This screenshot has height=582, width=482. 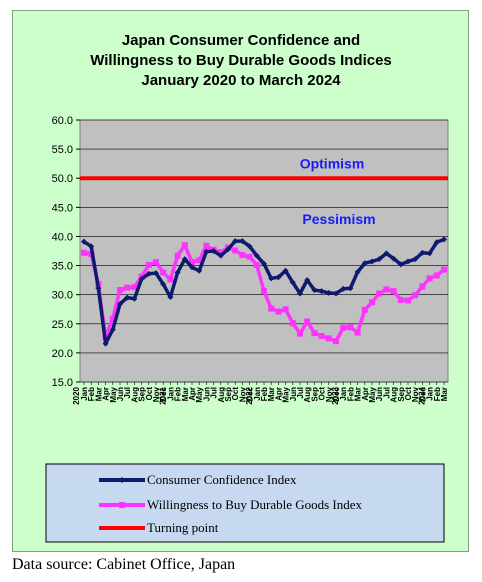 What do you see at coordinates (241, 60) in the screenshot?
I see `chart-title-line-2: Willingness to Buy Durable Goods Indices` at bounding box center [241, 60].